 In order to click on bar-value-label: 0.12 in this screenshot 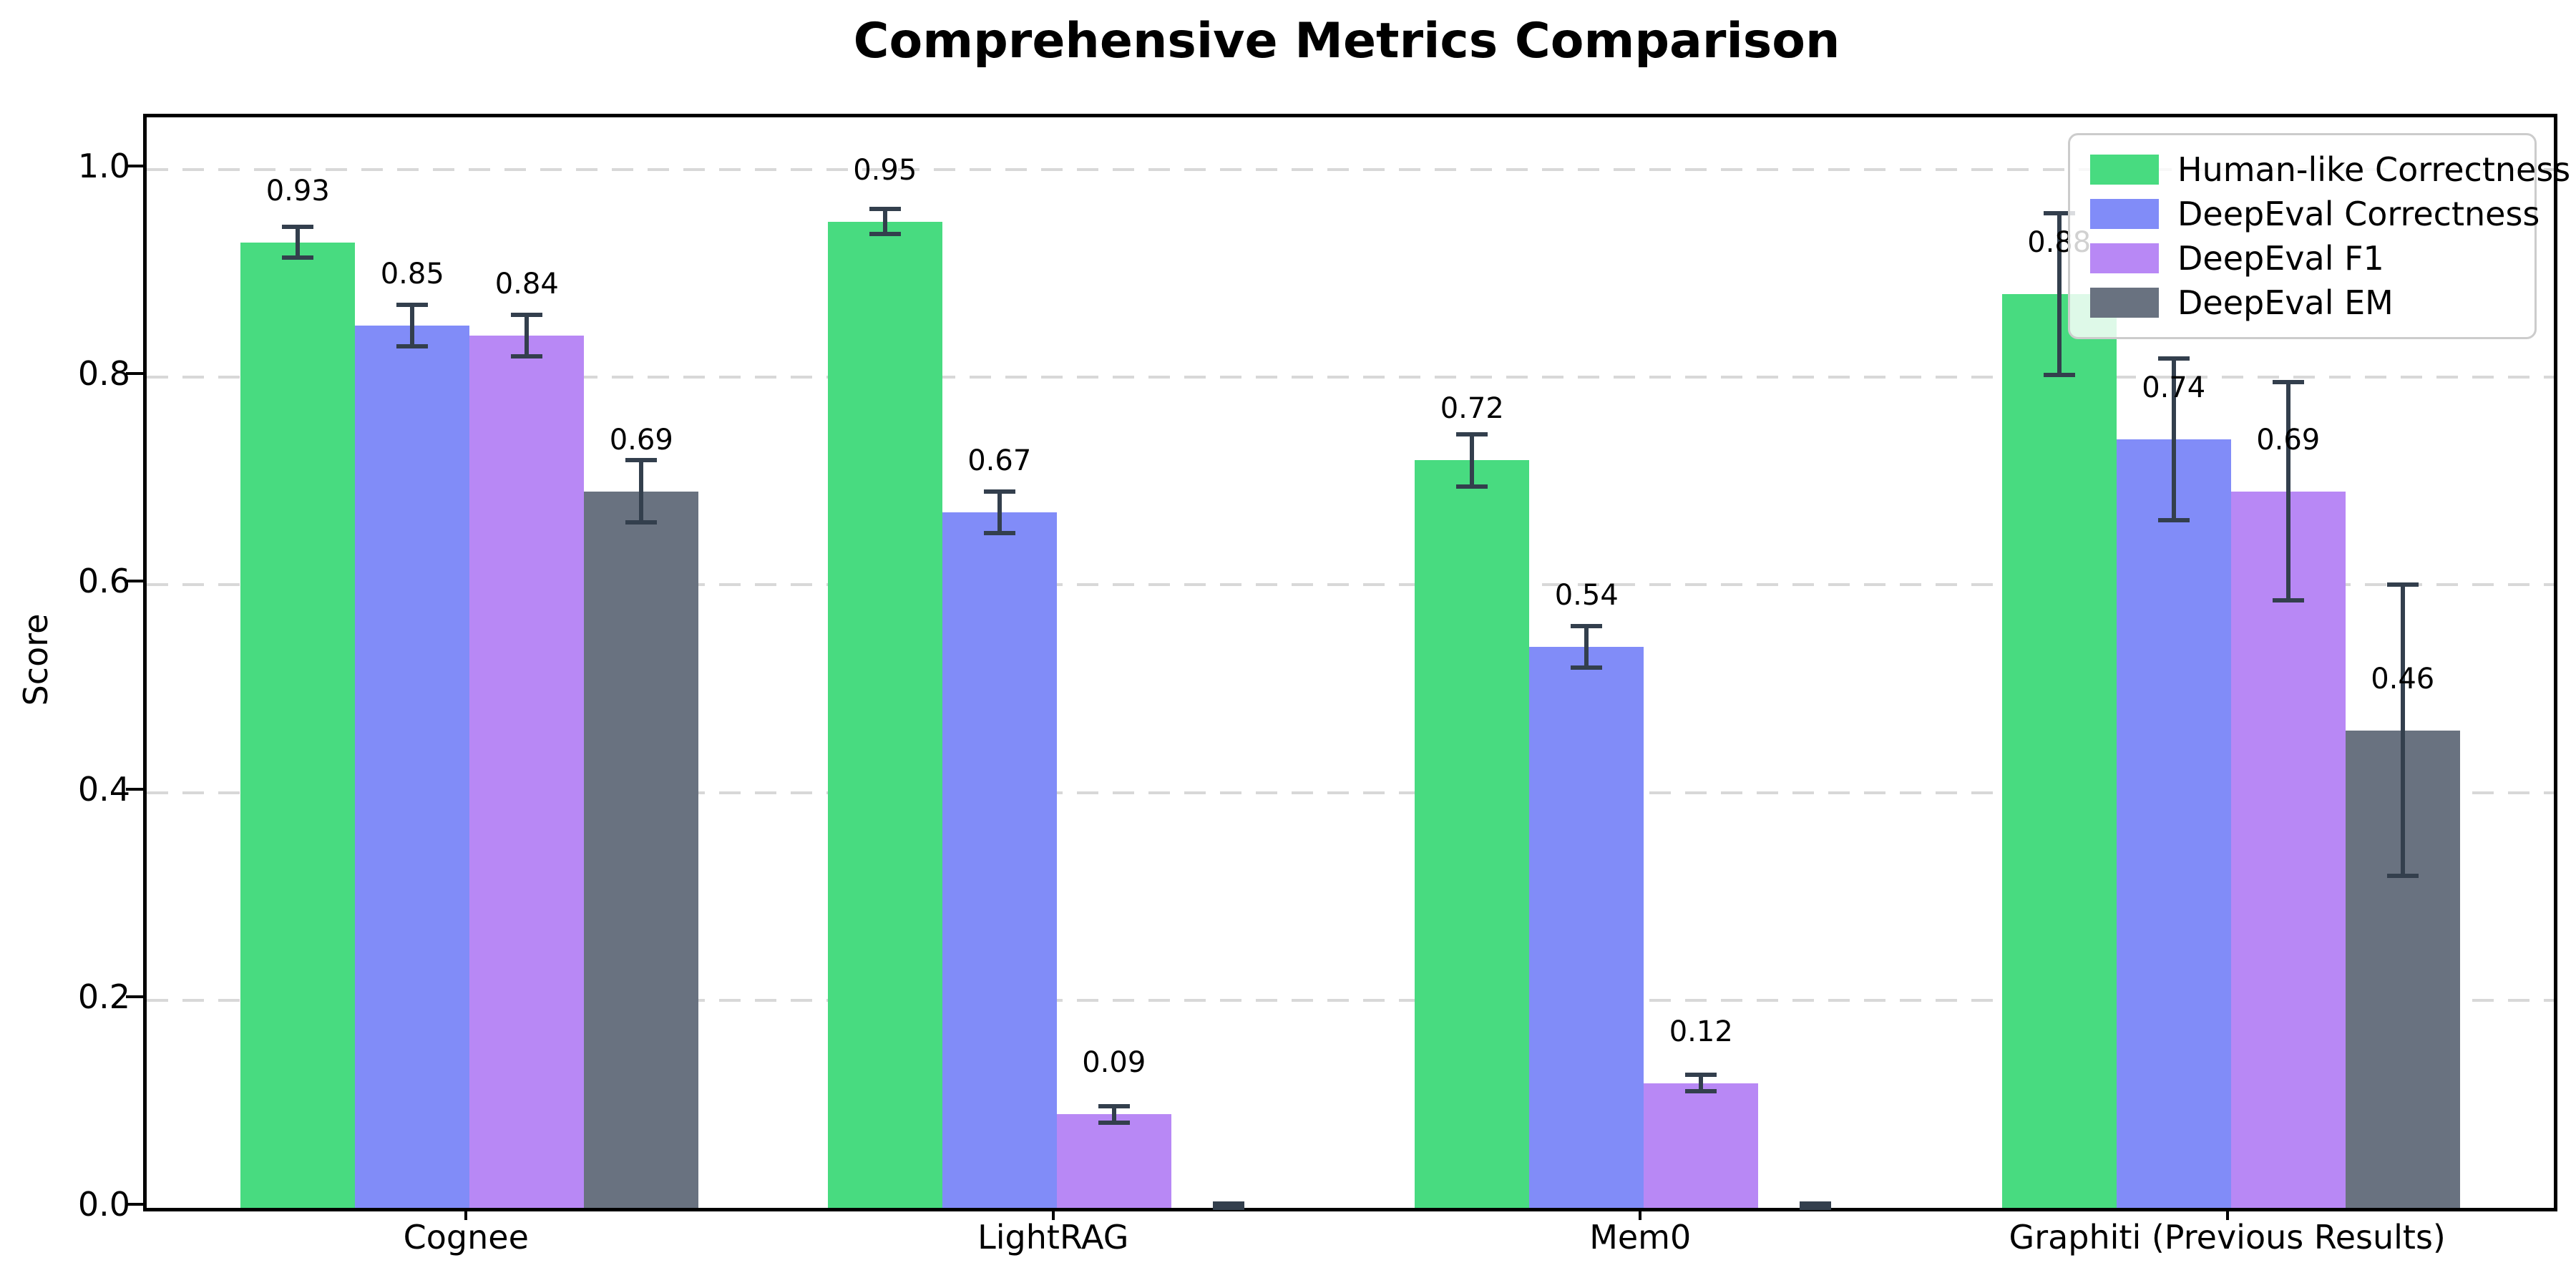, I will do `click(1701, 1031)`.